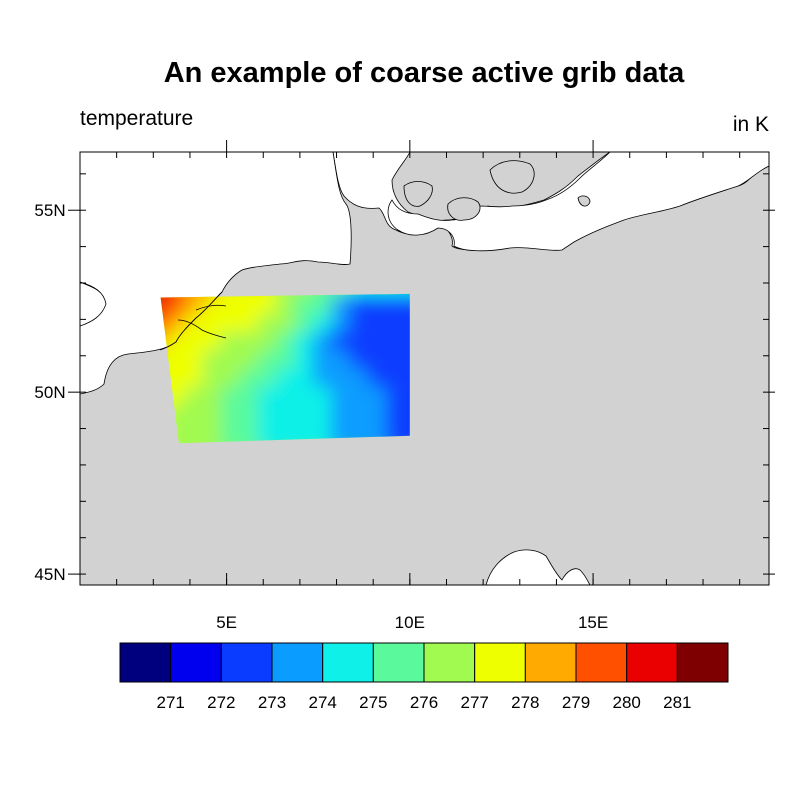 The image size is (800, 800). What do you see at coordinates (49, 574) in the screenshot?
I see `y-tick-label: 45N` at bounding box center [49, 574].